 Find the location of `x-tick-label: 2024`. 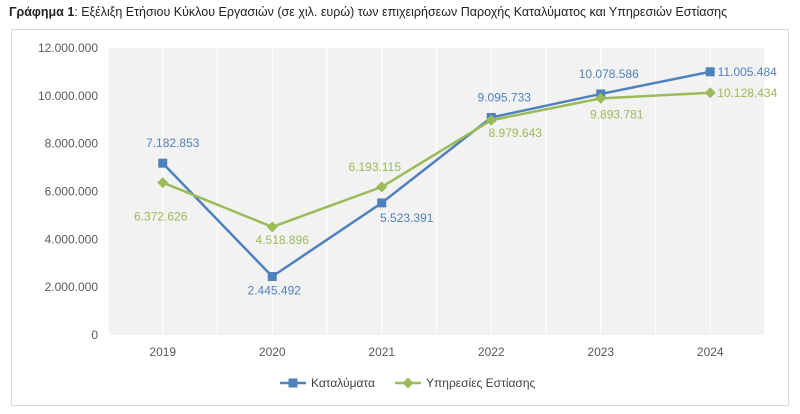

x-tick-label: 2024 is located at coordinates (710, 352).